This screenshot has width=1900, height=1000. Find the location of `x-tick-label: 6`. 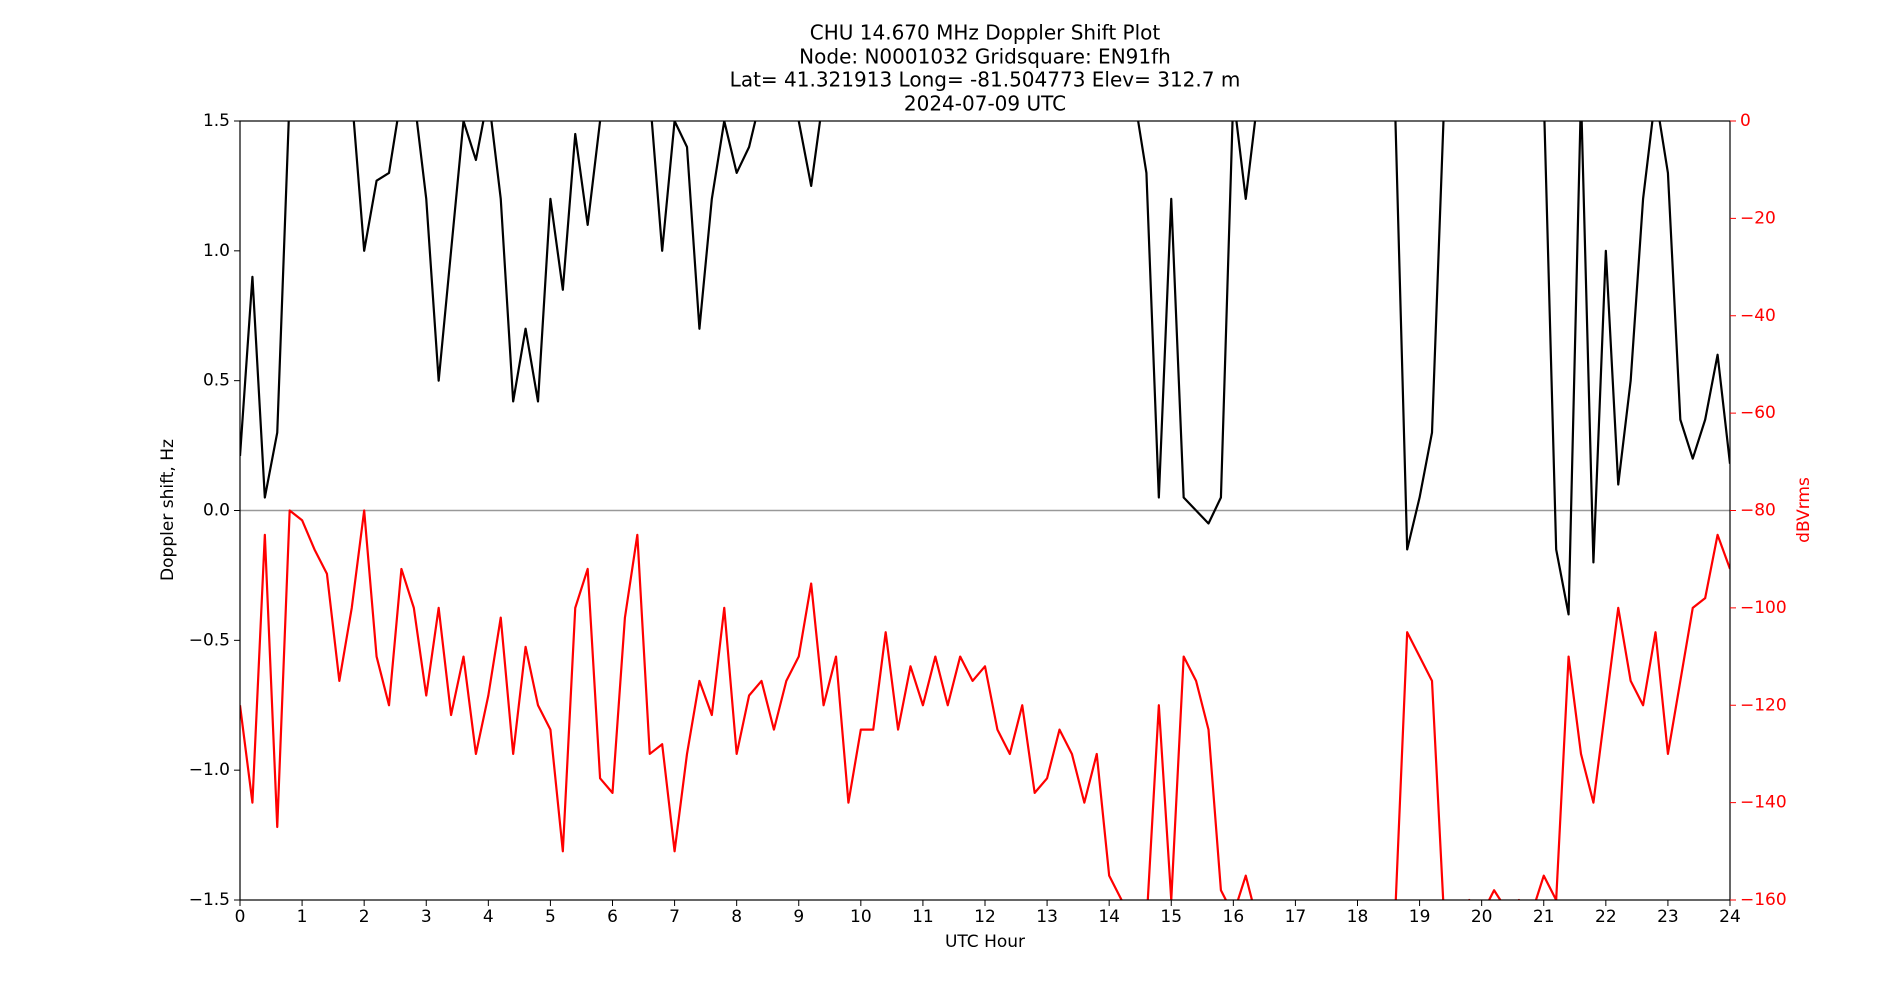

x-tick-label: 6 is located at coordinates (612, 917).